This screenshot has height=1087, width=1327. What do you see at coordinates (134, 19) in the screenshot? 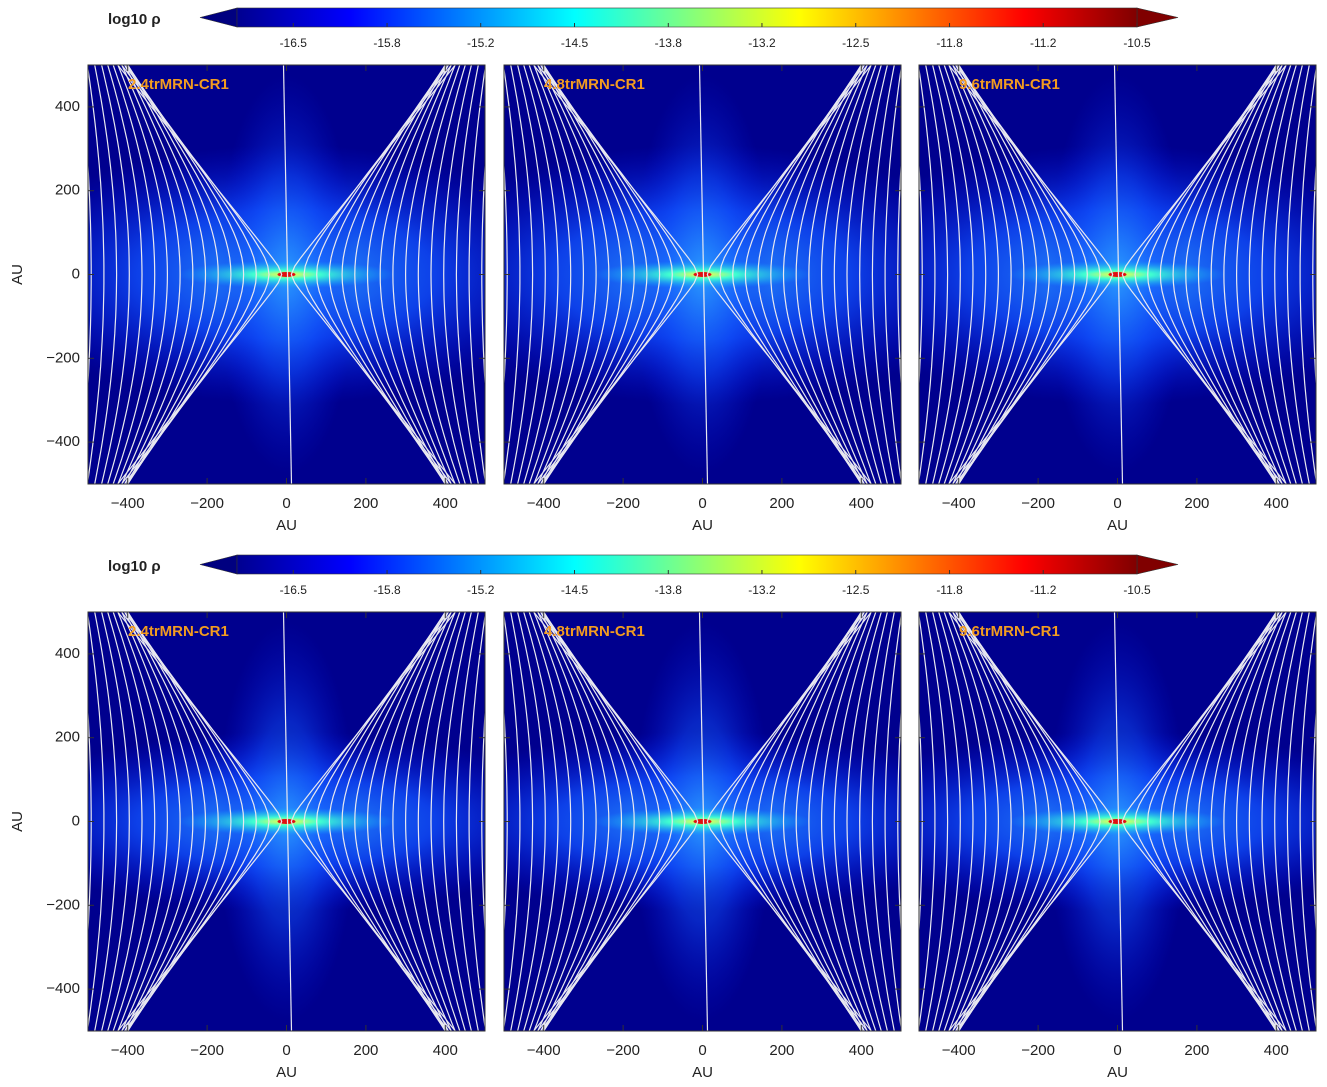
I see `colorbar-label: log10 ρ` at bounding box center [134, 19].